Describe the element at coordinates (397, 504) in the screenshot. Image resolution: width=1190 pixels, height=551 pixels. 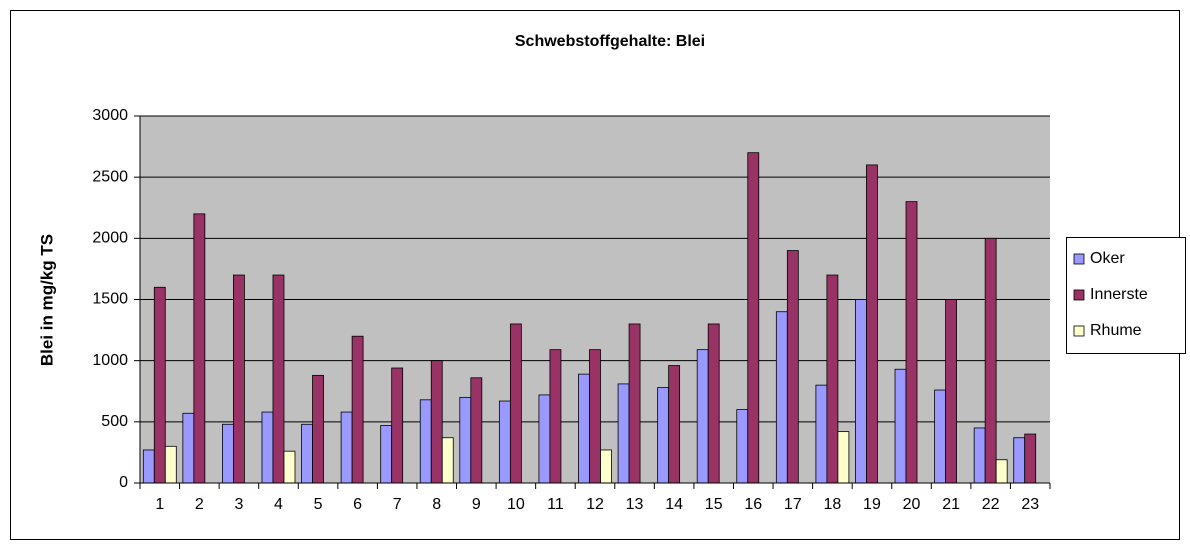
I see `x-tick-label: 7` at that location.